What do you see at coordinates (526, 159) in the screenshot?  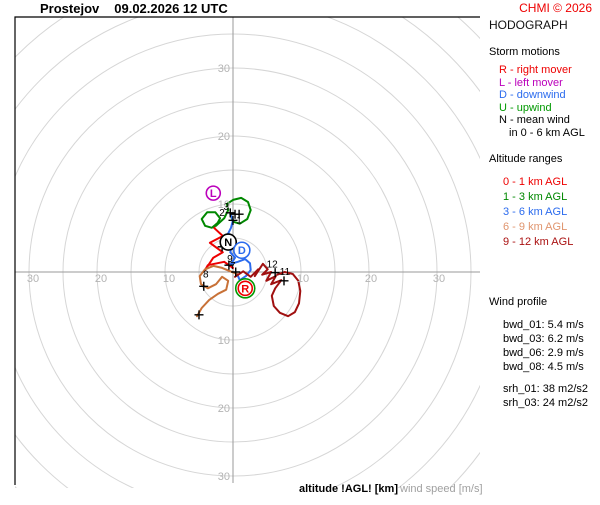 I see `altitude-ranges-title: Altitude ranges` at bounding box center [526, 159].